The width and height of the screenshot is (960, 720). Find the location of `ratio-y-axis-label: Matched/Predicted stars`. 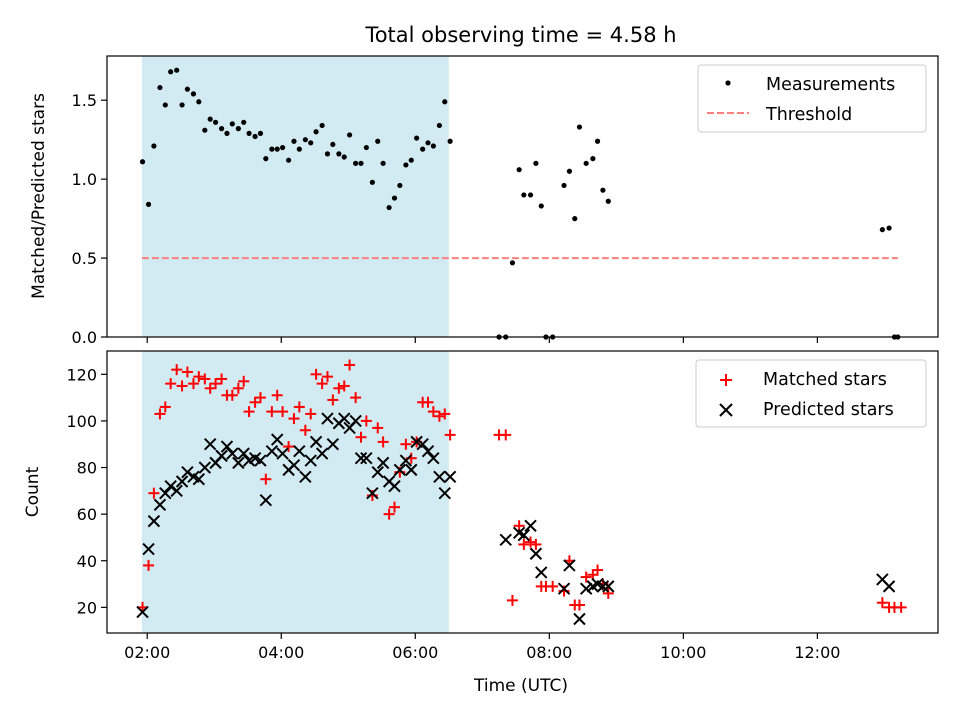

ratio-y-axis-label: Matched/Predicted stars is located at coordinates (39, 196).